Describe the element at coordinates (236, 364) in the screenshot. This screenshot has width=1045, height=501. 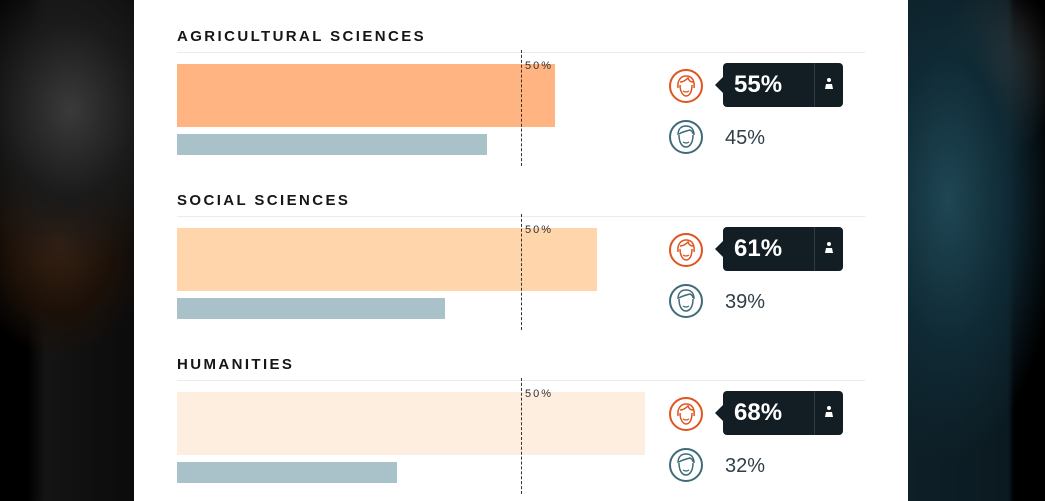
I see `section-title: HUMANITIES` at that location.